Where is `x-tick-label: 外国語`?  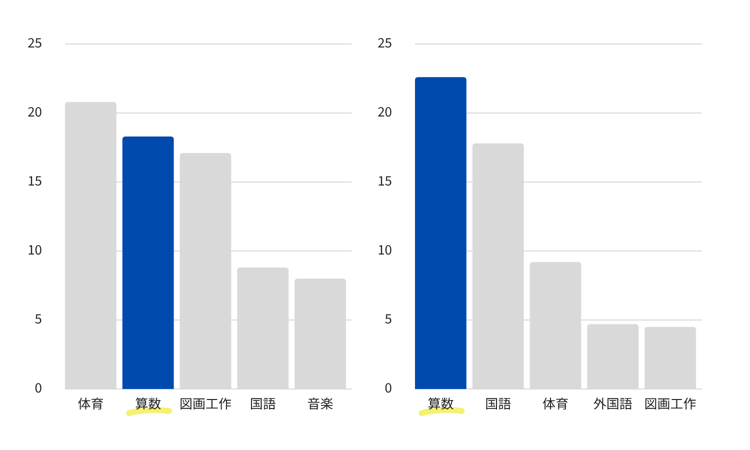
x-tick-label: 外国語 is located at coordinates (612, 403).